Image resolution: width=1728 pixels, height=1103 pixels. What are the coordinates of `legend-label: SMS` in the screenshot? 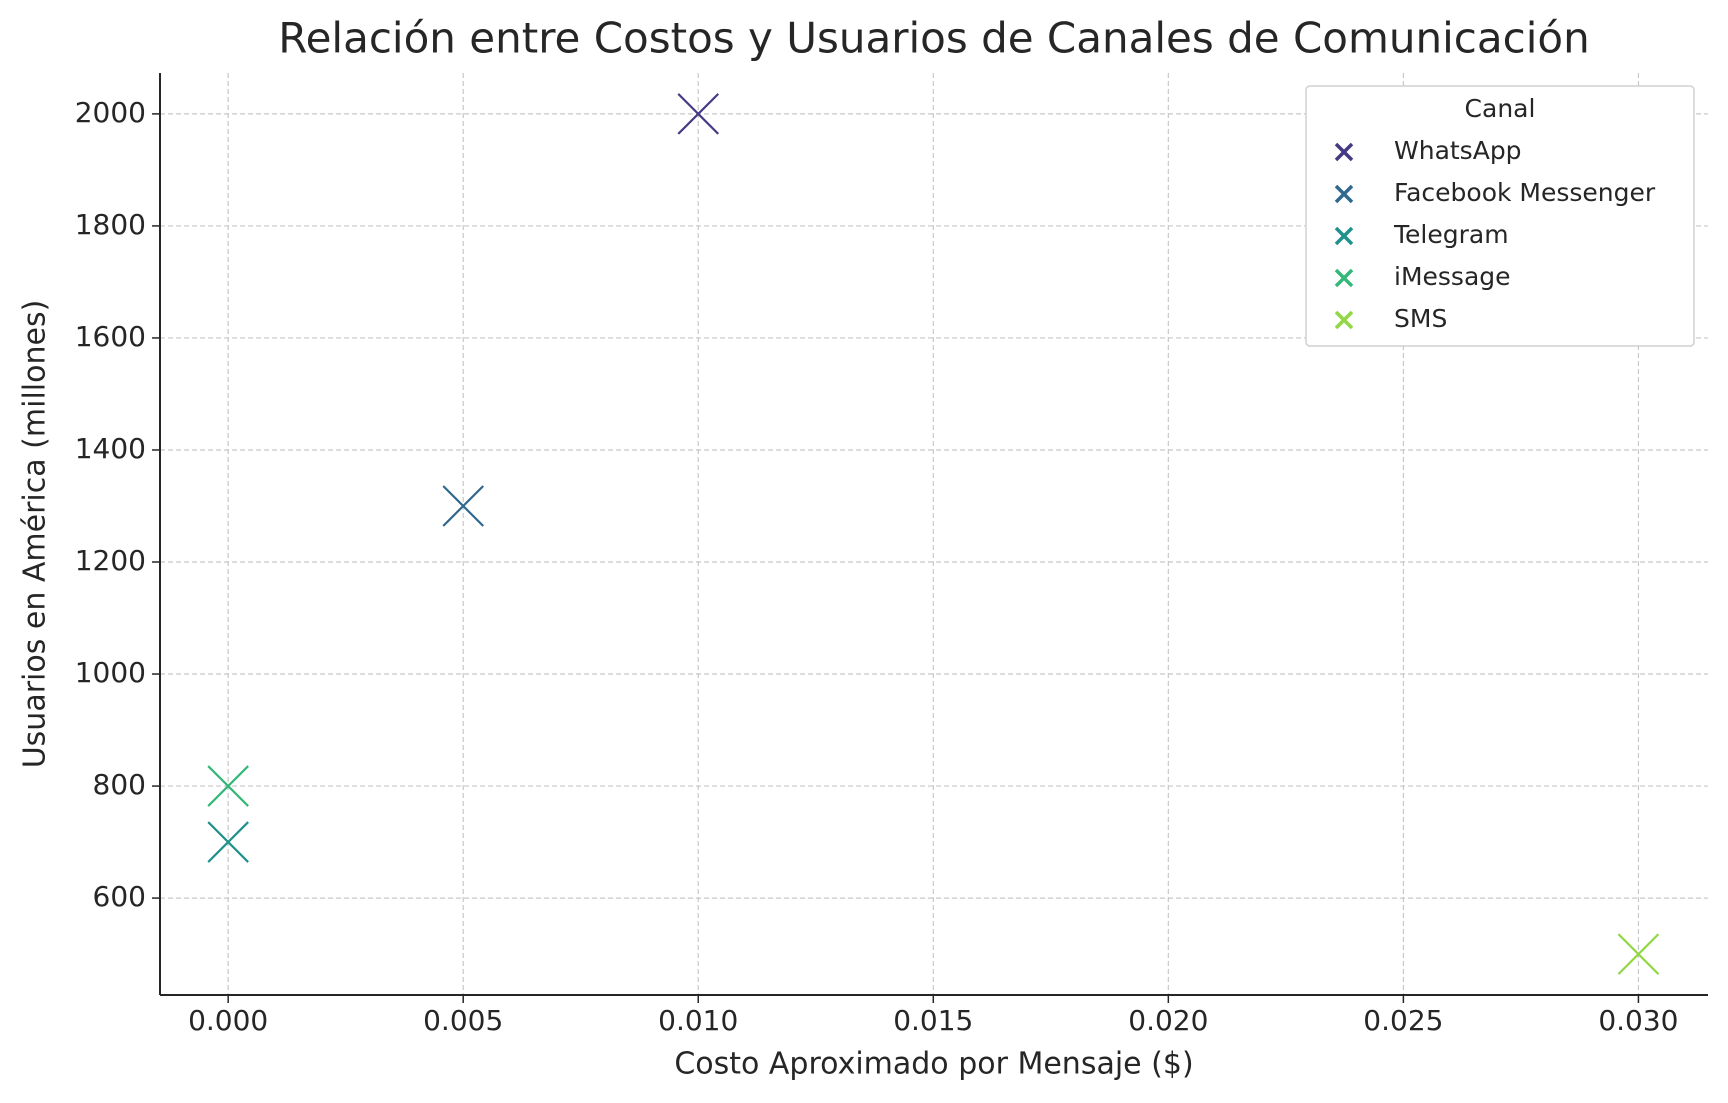 It's located at (1420, 318).